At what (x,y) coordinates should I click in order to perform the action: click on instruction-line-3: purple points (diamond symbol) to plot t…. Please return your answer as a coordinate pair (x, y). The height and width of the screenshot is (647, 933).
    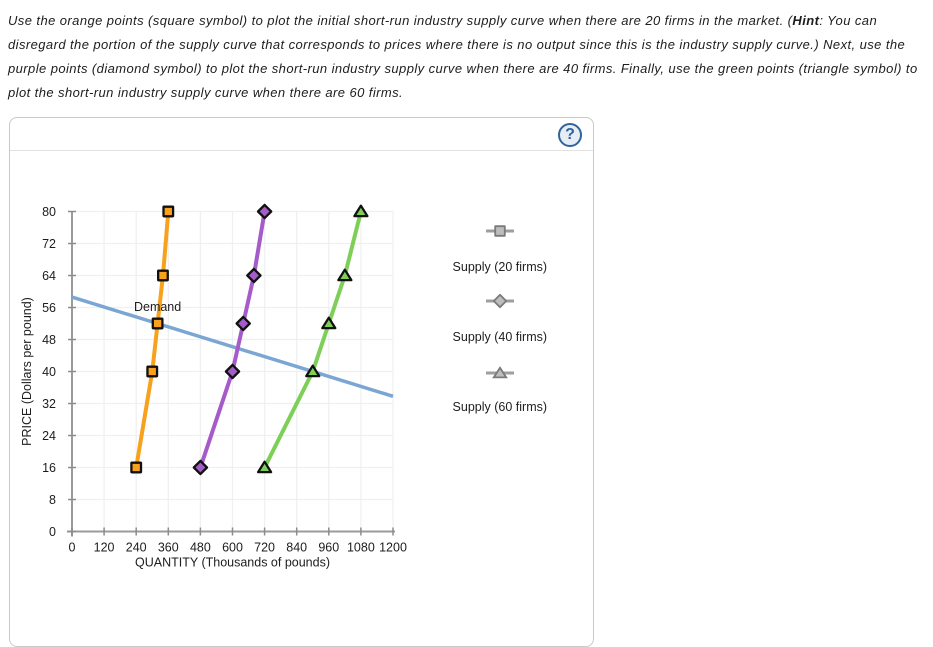
    Looking at the image, I should click on (463, 68).